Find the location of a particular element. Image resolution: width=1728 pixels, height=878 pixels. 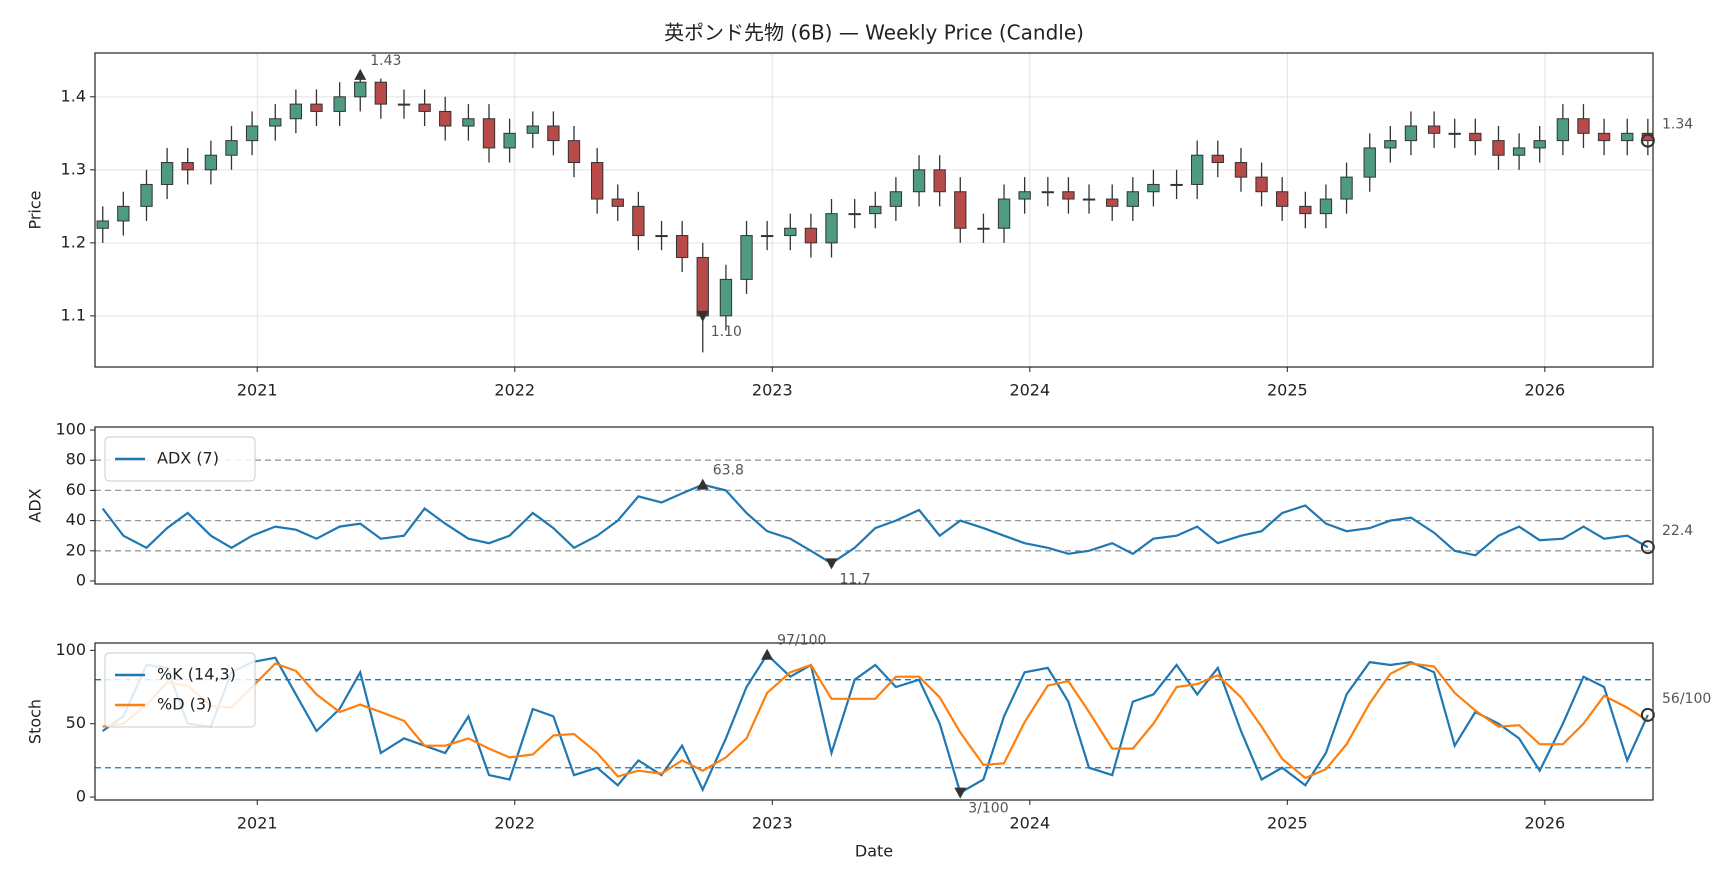

y-tick-label: 100 is located at coordinates (70, 429).